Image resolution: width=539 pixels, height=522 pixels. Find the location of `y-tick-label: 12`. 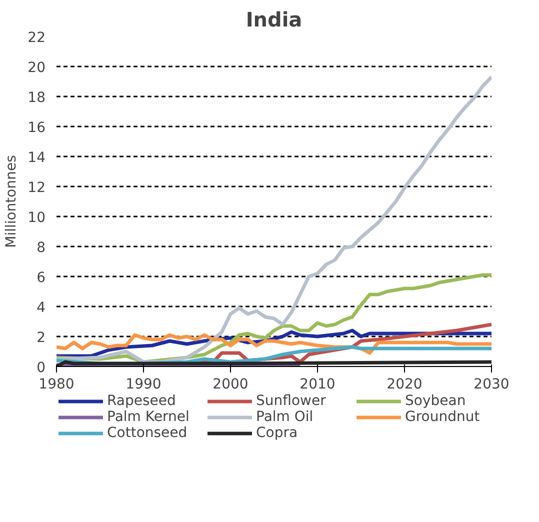

y-tick-label: 12 is located at coordinates (37, 188).